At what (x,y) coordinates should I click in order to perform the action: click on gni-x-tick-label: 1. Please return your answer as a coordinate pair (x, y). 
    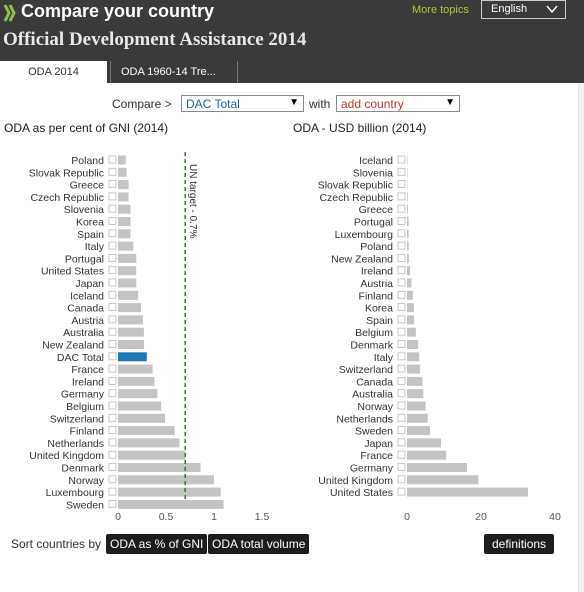
    Looking at the image, I should click on (214, 517).